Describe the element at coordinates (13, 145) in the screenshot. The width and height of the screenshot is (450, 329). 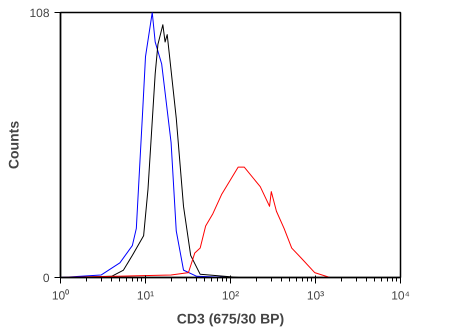
I see `y-axis-title: Counts` at that location.